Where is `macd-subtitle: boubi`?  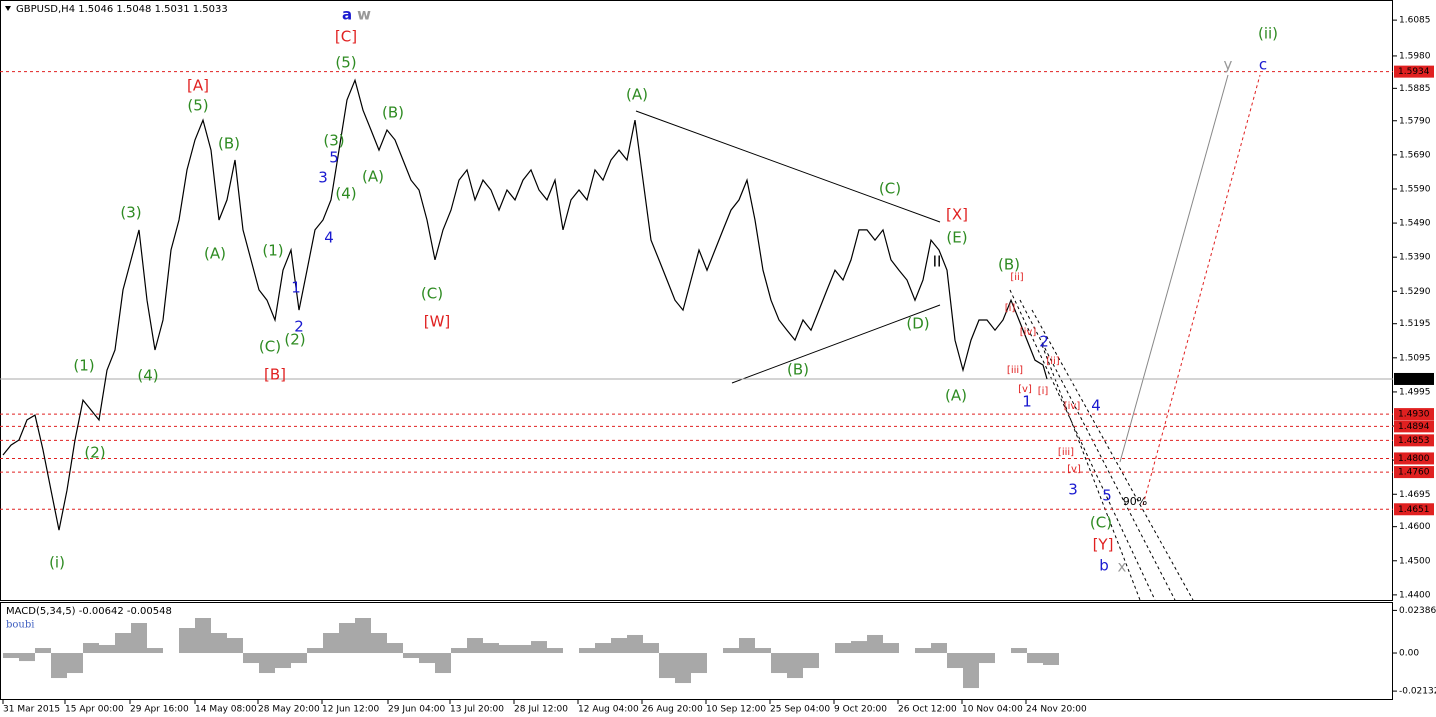 macd-subtitle: boubi is located at coordinates (20, 625).